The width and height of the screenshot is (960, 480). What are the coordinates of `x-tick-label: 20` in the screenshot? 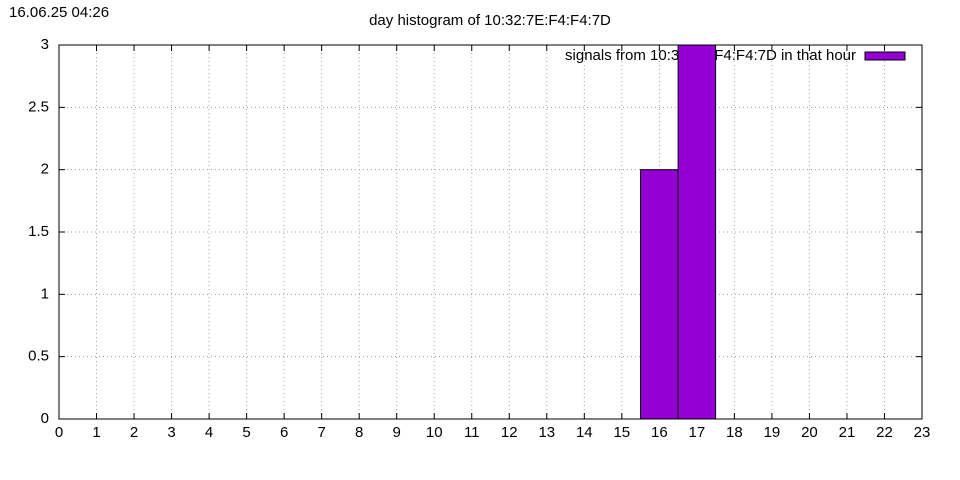 It's located at (809, 432).